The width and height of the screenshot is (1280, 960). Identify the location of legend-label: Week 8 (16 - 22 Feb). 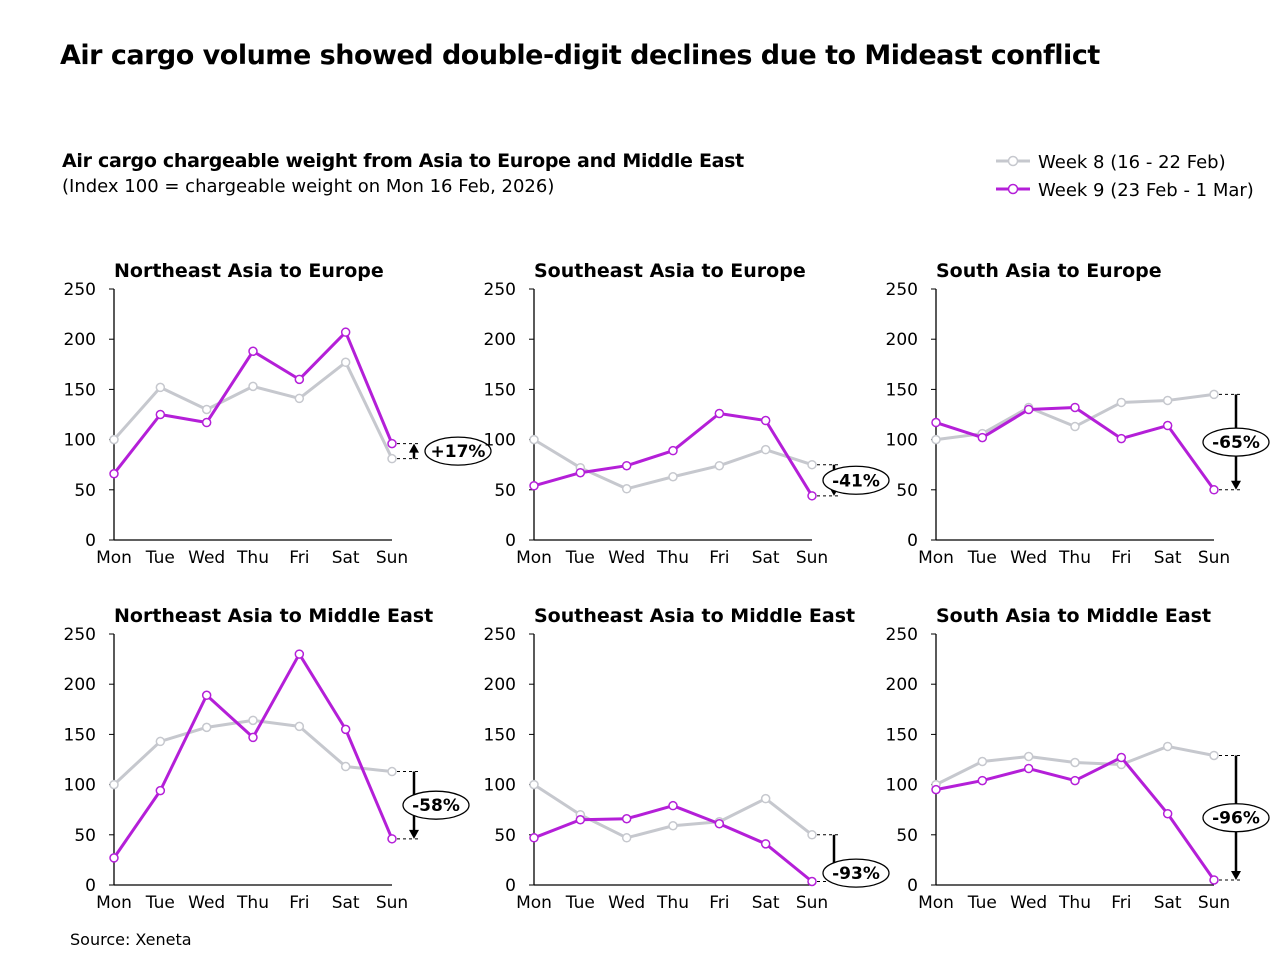
(1132, 162).